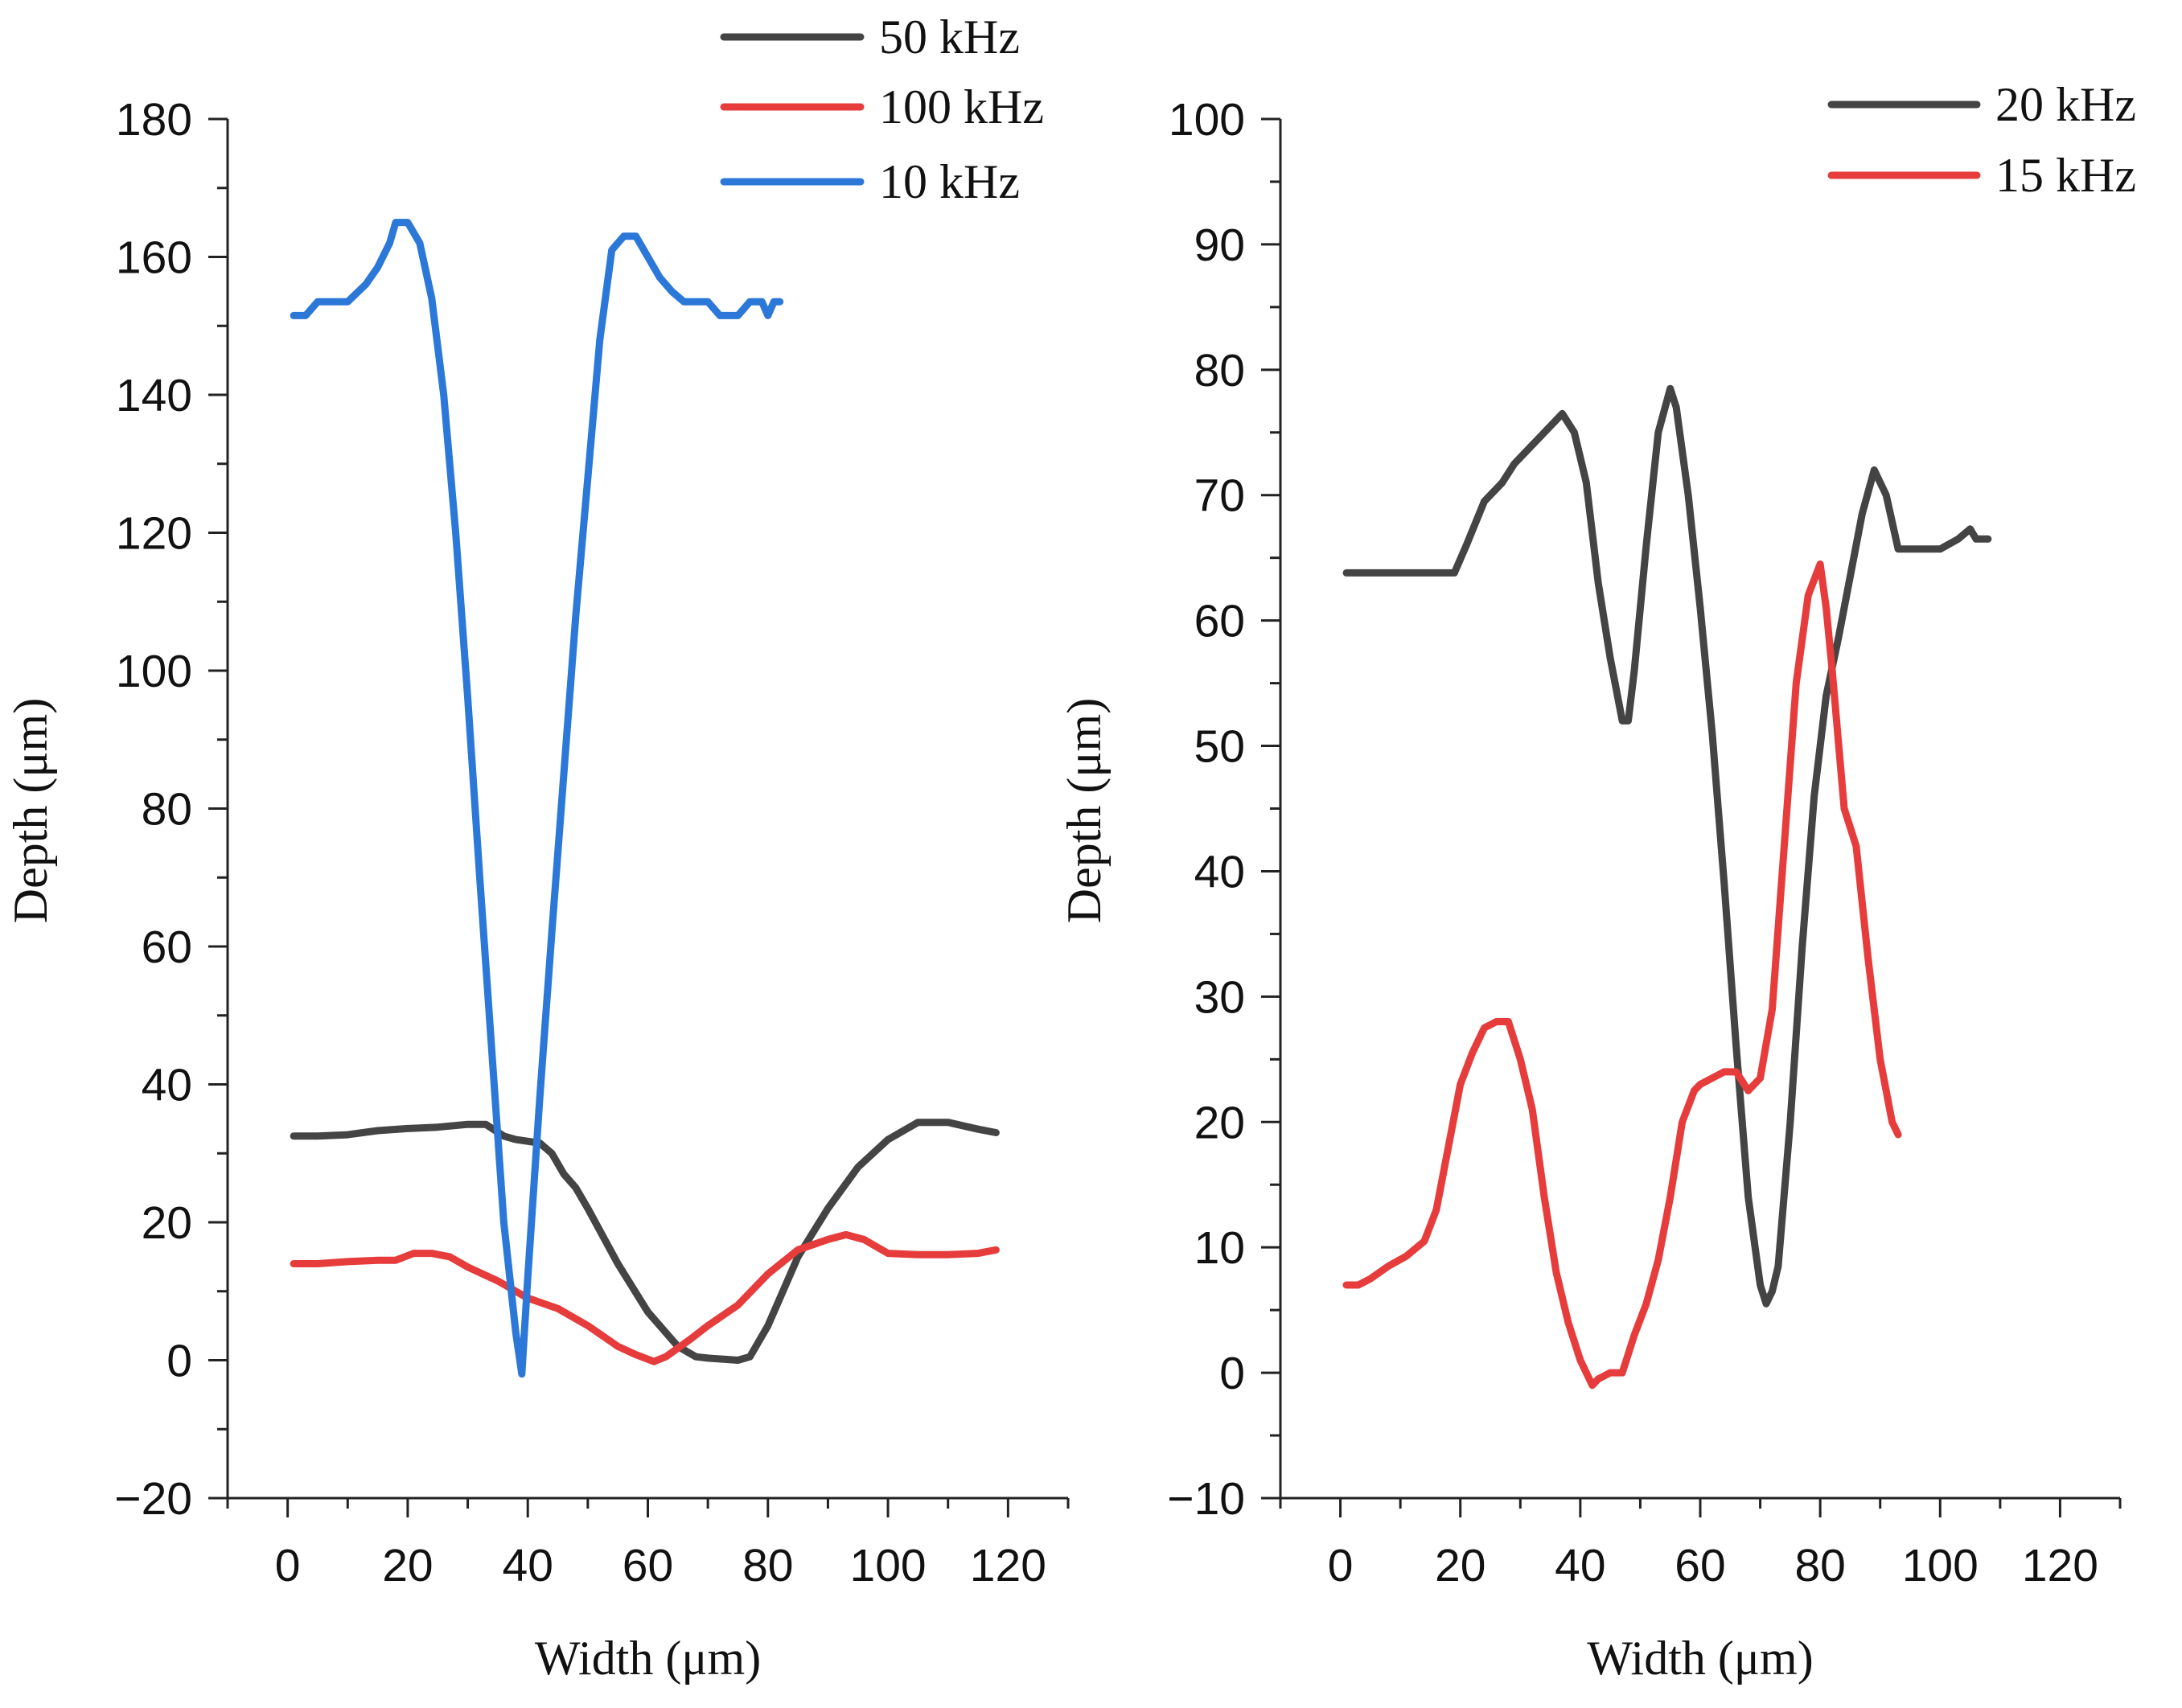  What do you see at coordinates (2065, 104) in the screenshot?
I see `legend-label: 20 kHz` at bounding box center [2065, 104].